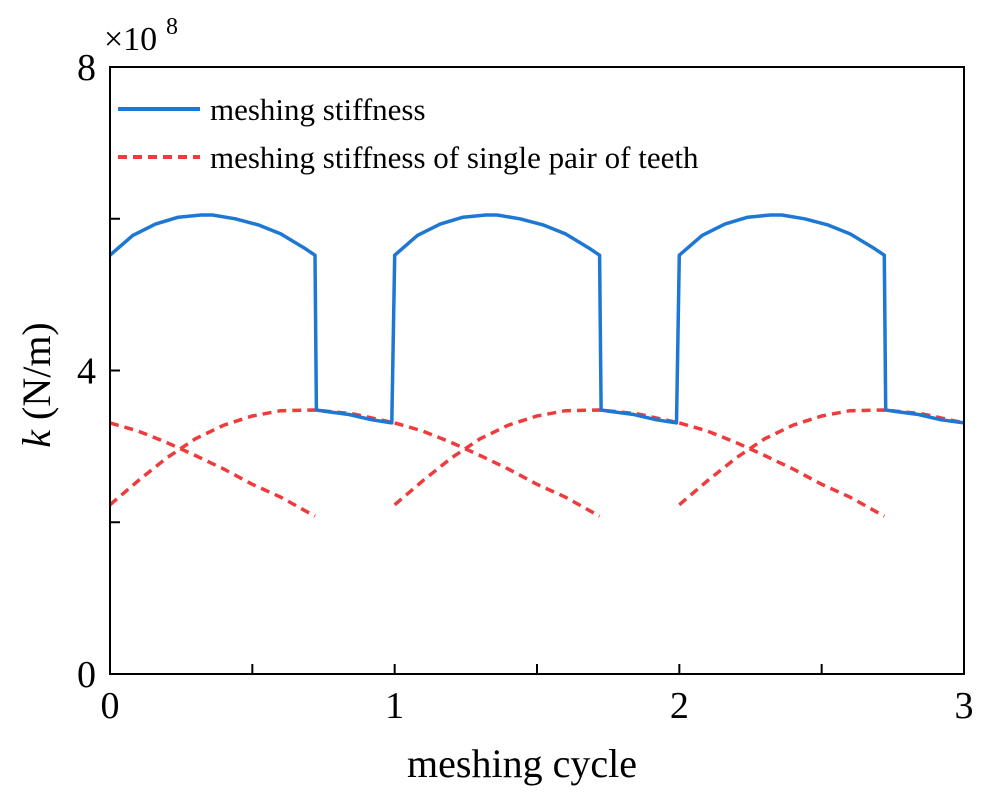  I want to click on x-tick-label: 1, so click(394, 706).